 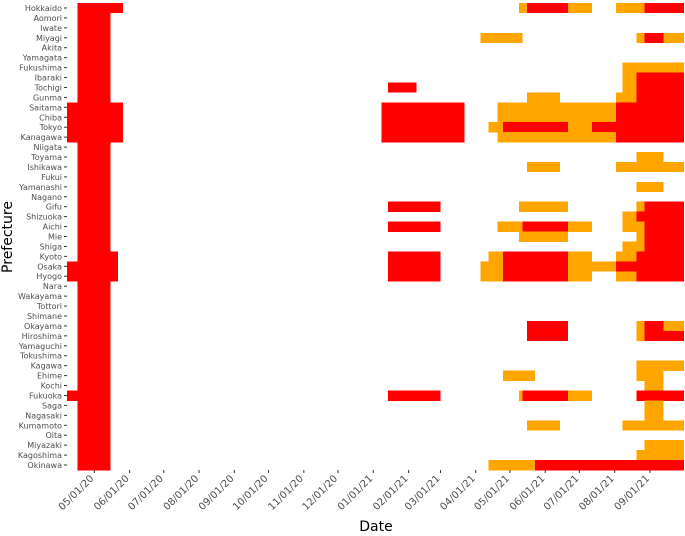 What do you see at coordinates (46, 157) in the screenshot?
I see `ytick-label-toyama: Toyama` at bounding box center [46, 157].